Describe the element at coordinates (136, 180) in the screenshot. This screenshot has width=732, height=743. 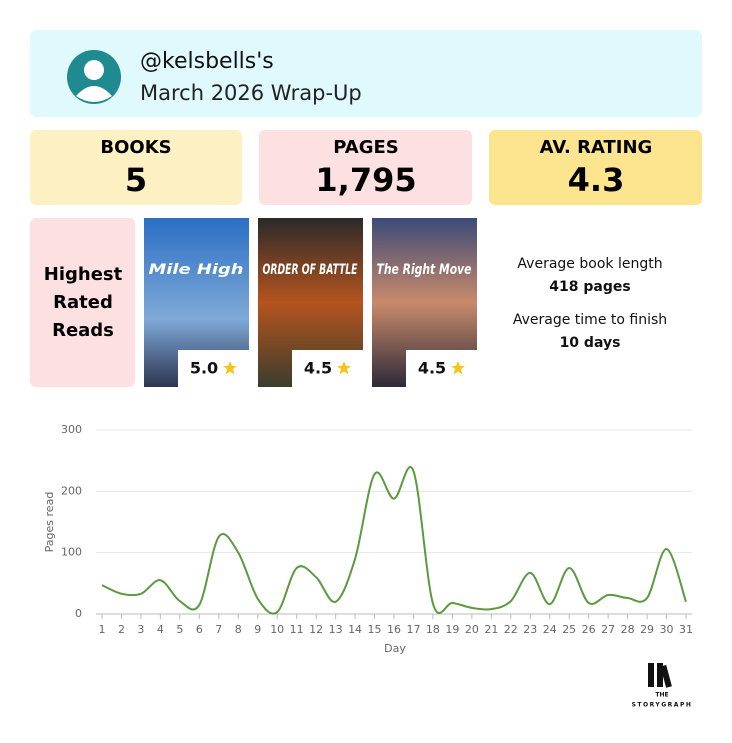
I see `stat-value: 5` at that location.